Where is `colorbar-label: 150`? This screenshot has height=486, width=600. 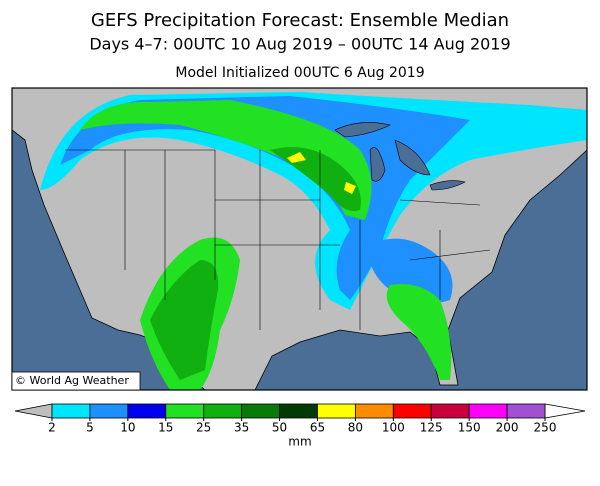
colorbar-label: 150 is located at coordinates (469, 428).